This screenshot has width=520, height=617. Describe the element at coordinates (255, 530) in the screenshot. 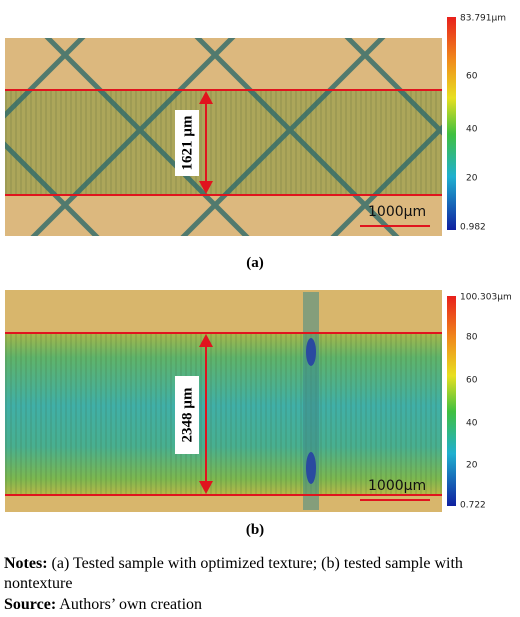

I see `caption: (b)` at that location.